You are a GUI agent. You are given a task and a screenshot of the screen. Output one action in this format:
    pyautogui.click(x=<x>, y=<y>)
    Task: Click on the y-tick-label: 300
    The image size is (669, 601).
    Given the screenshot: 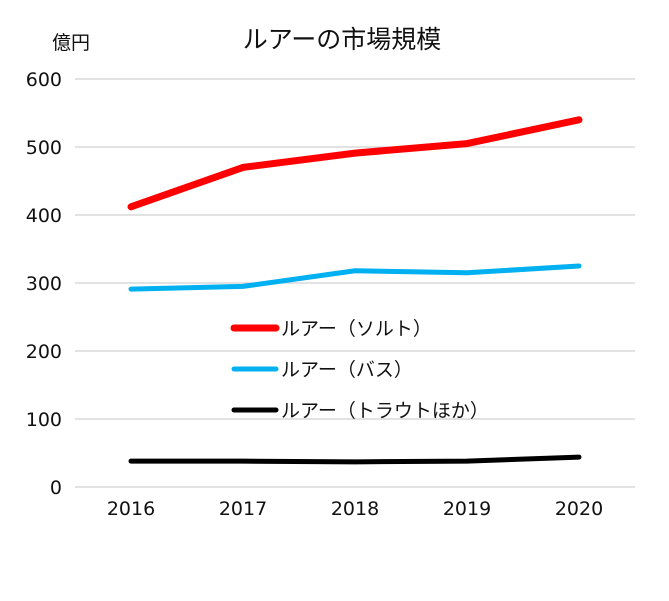 What is the action you would take?
    pyautogui.click(x=44, y=284)
    